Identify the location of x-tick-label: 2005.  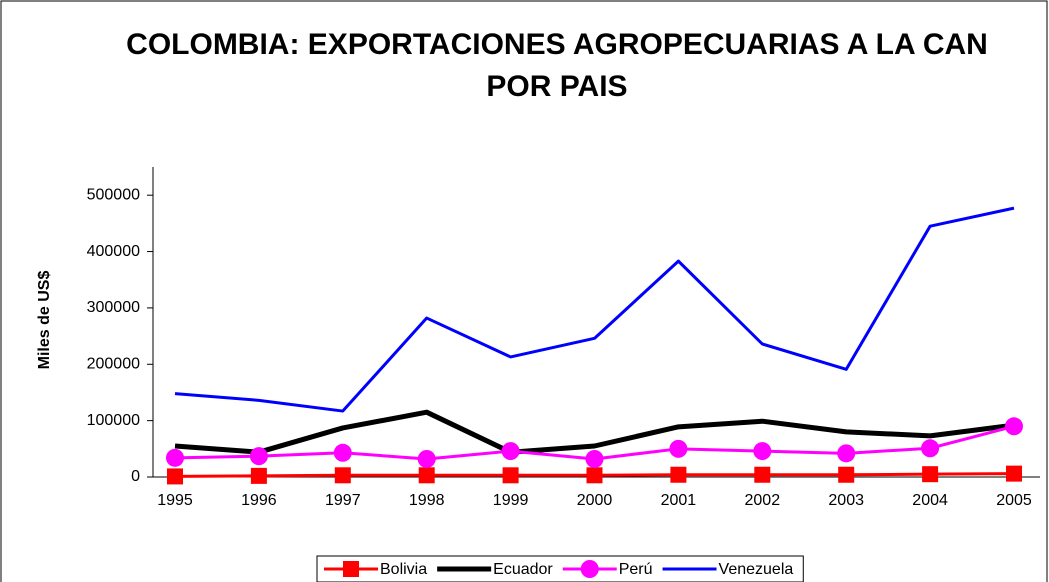
(1014, 500).